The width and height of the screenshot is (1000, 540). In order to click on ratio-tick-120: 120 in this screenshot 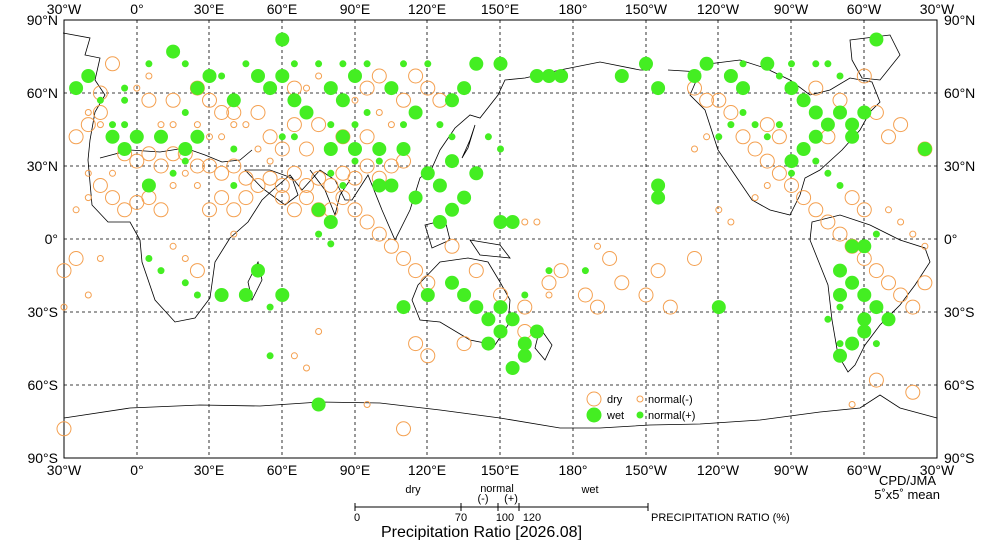, I will do `click(532, 518)`.